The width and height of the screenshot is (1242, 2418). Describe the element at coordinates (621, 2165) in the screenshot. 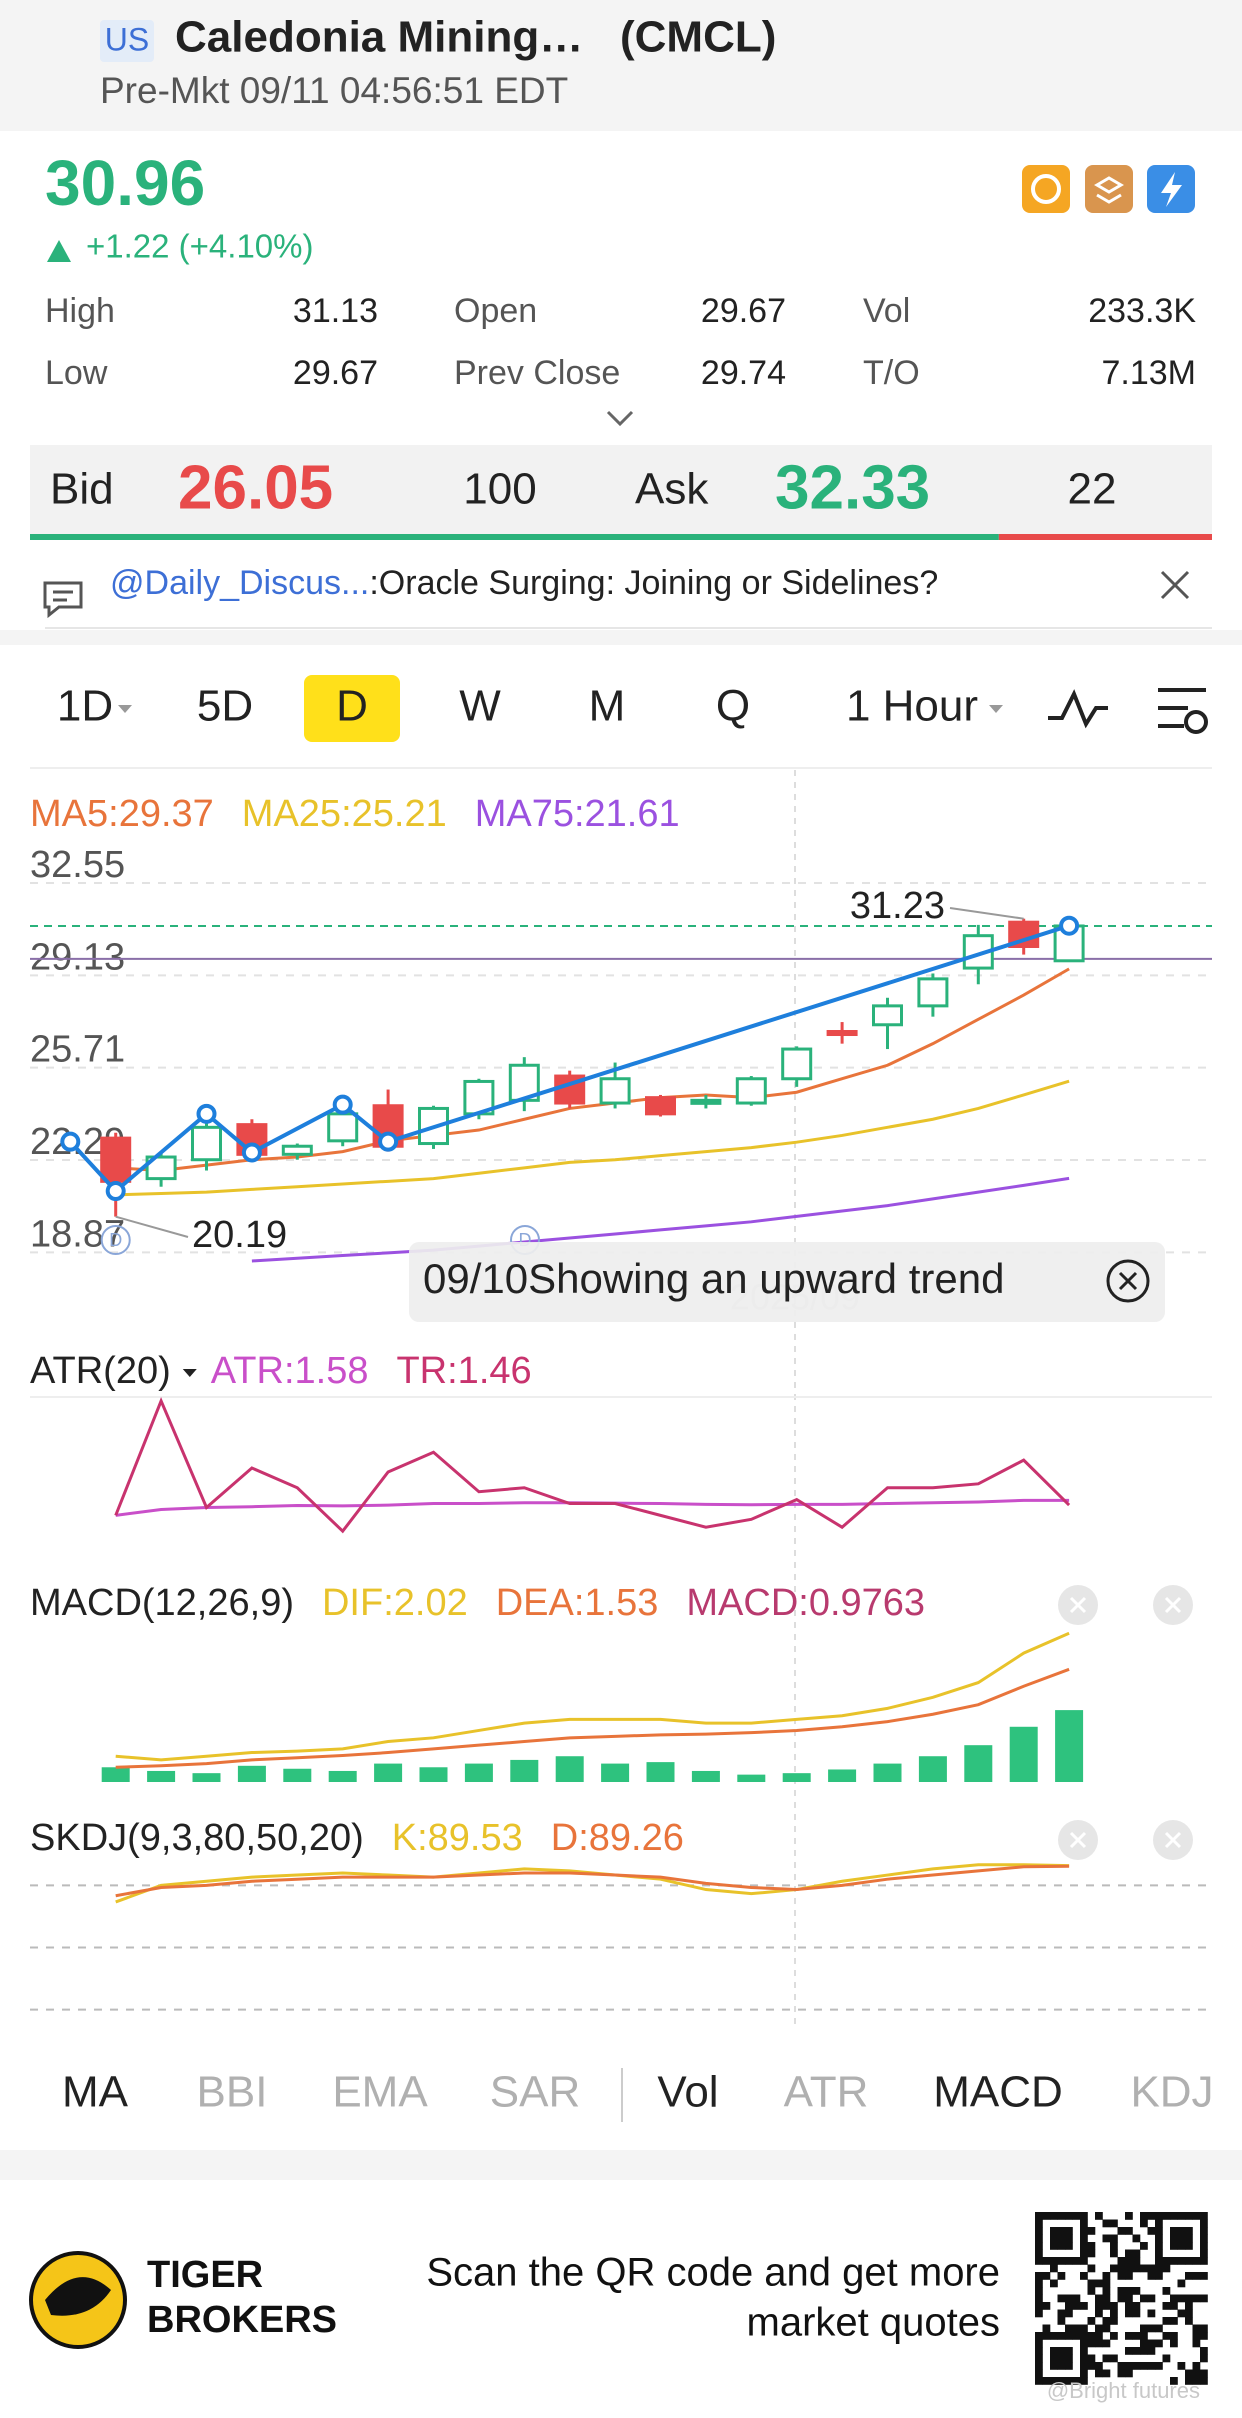

I see `section-gap` at that location.